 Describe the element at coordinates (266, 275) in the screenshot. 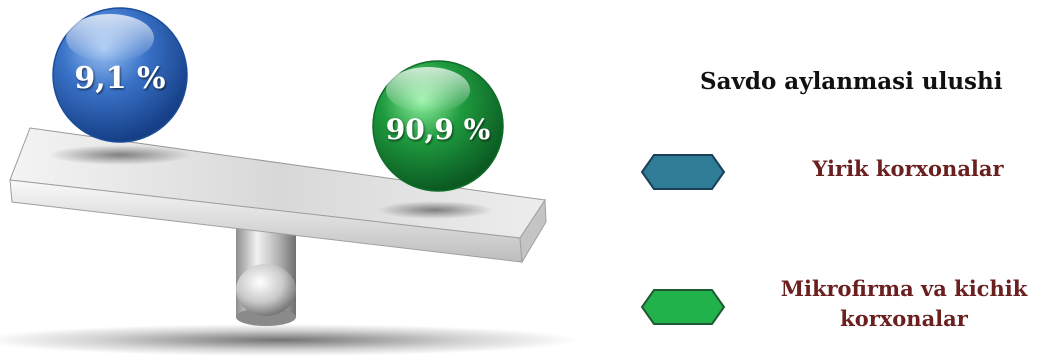

I see `scale-pillar` at that location.